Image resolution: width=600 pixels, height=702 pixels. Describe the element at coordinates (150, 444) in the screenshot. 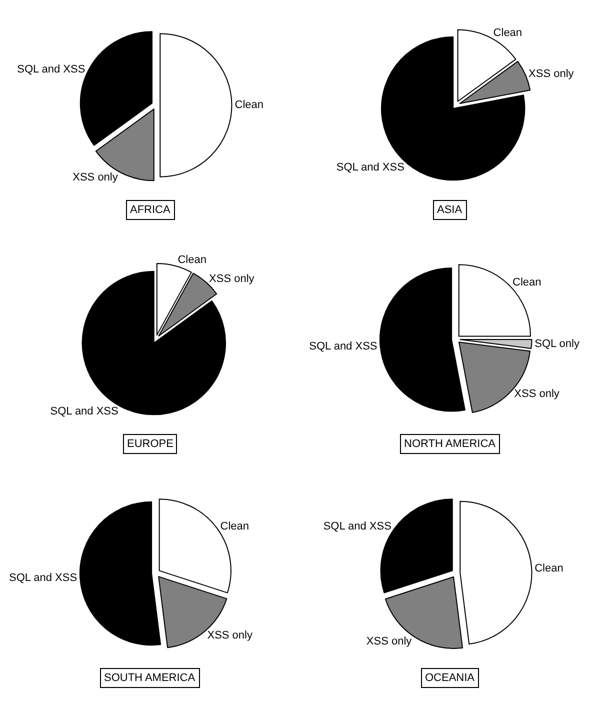

I see `text: EUROPE` at that location.